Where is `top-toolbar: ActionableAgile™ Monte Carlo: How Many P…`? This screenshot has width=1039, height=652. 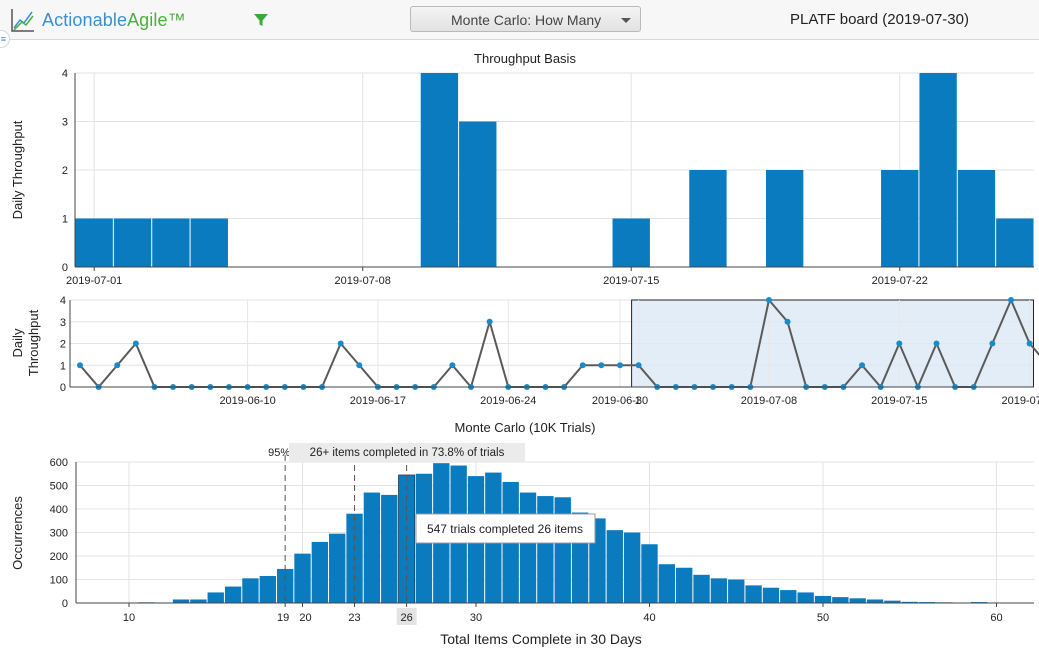
top-toolbar: ActionableAgile™ Monte Carlo: How Many P… is located at coordinates (519, 20).